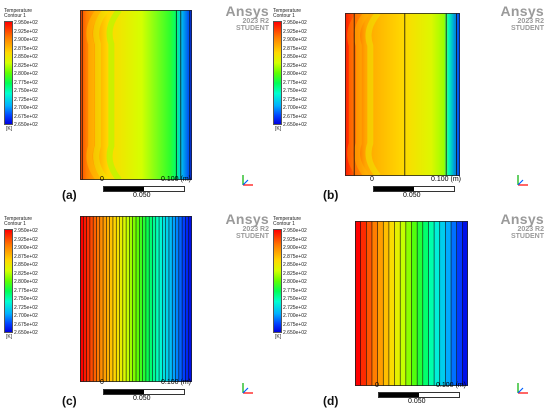 The width and height of the screenshot is (550, 415). I want to click on legend-tick: 2.750e+02, so click(26, 91).